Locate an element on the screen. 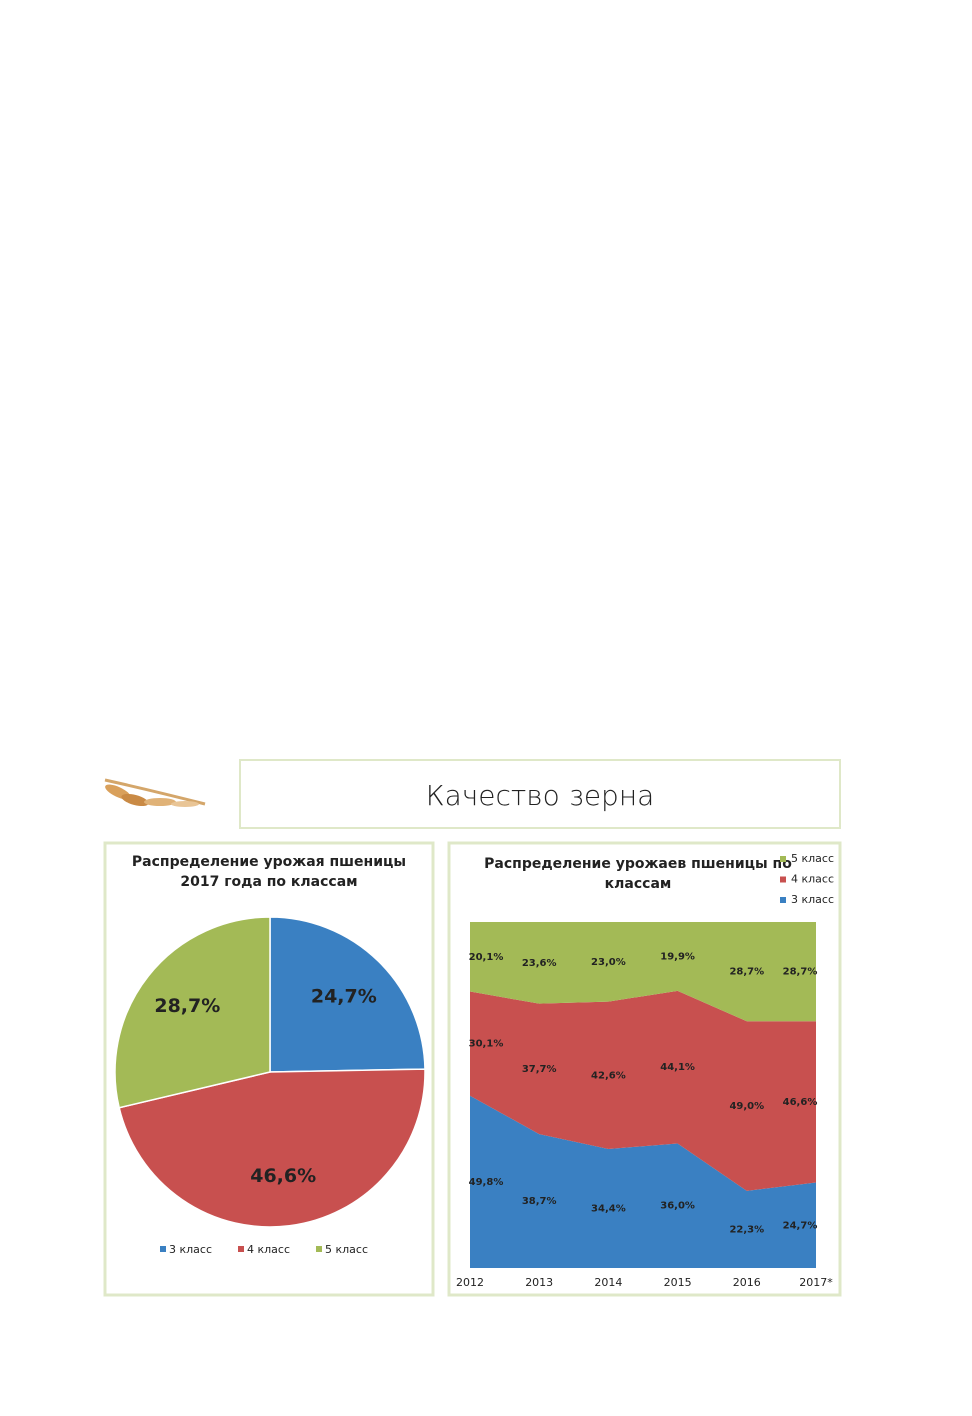  chart-title: Распределение урожаев пшеницы по is located at coordinates (638, 864).